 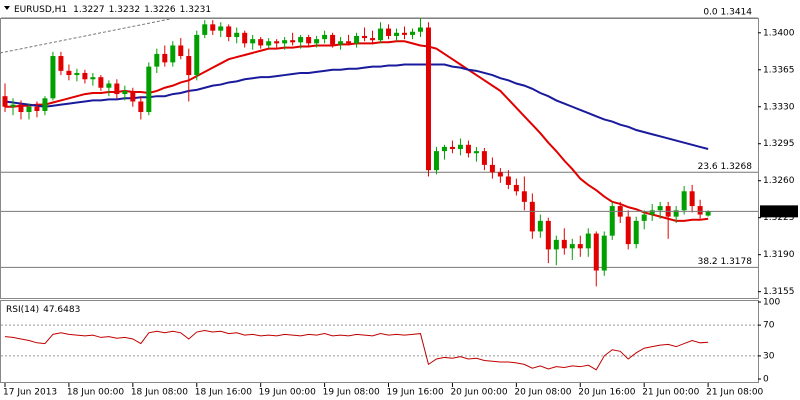 What do you see at coordinates (769, 326) in the screenshot?
I see `y-tick-label: 70` at bounding box center [769, 326].